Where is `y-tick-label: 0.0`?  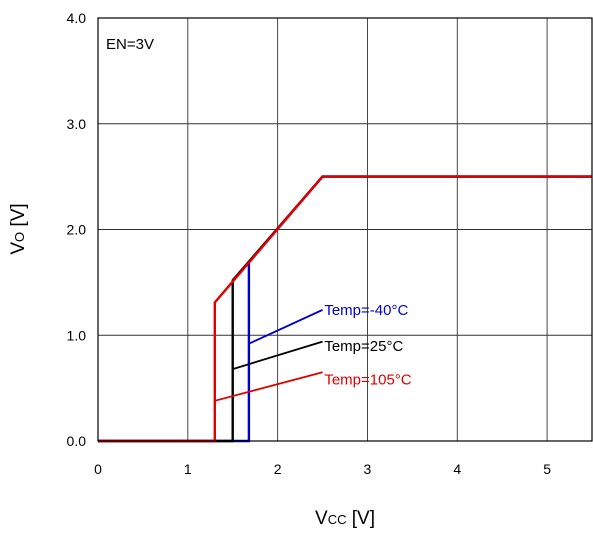
y-tick-label: 0.0 is located at coordinates (77, 441).